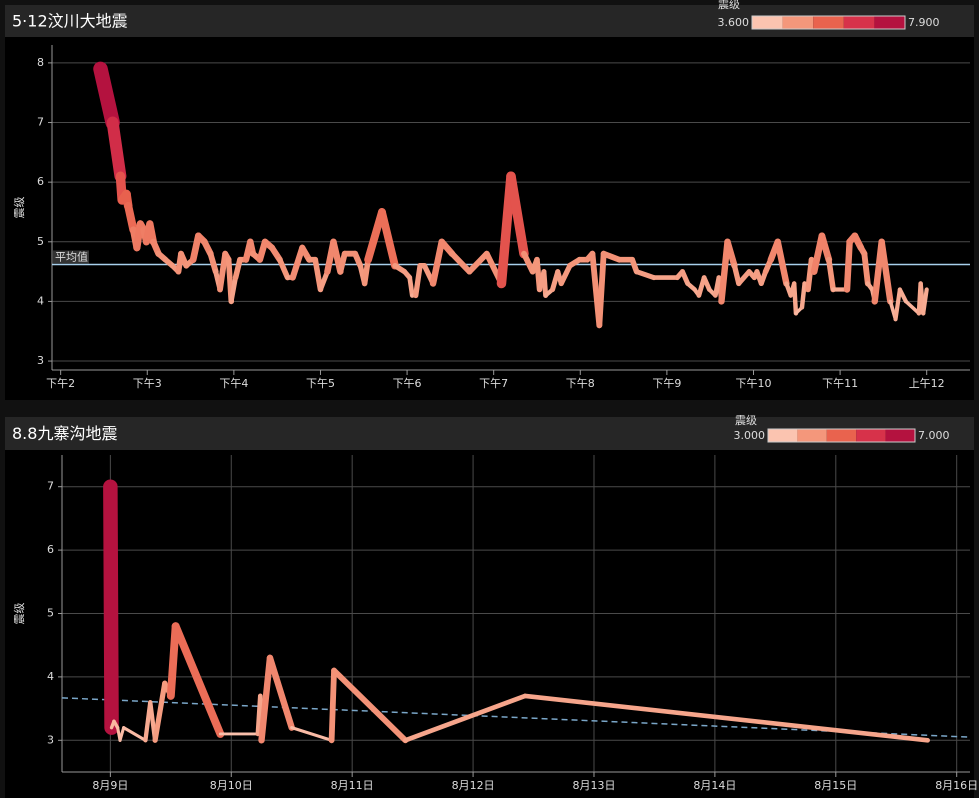  I want to click on legend-min: 3.000, so click(750, 435).